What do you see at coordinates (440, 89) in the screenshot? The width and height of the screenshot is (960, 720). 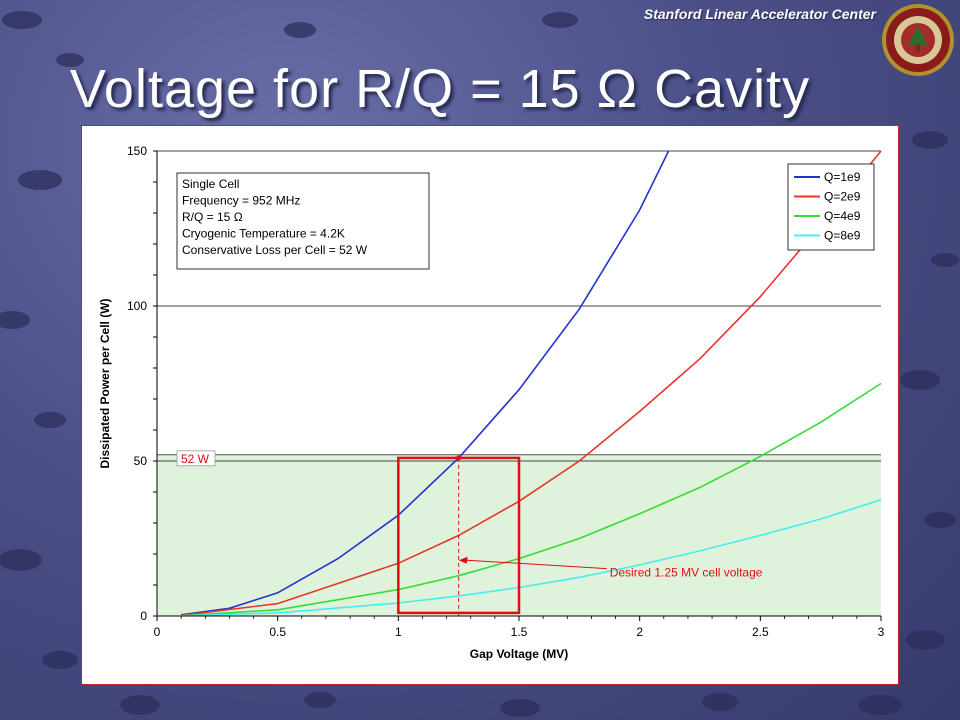 I see `slide-title: Voltage for R/Q = 15 Ω Cavity` at bounding box center [440, 89].